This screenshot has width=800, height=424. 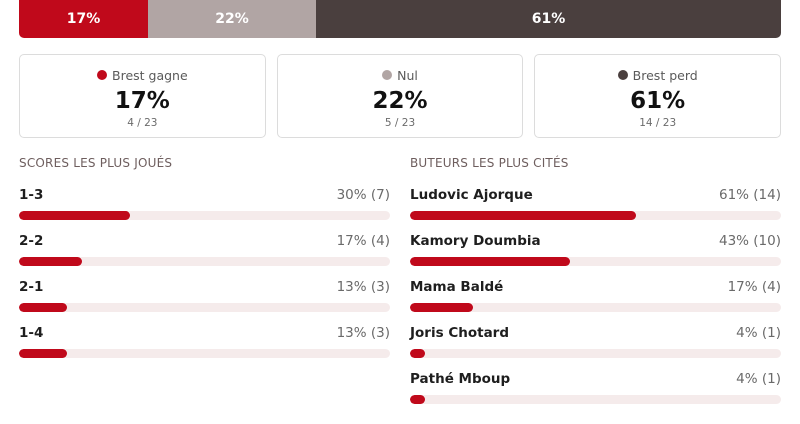 I want to click on scorer-row: Joris Chotard 4% (1), so click(x=595, y=348).